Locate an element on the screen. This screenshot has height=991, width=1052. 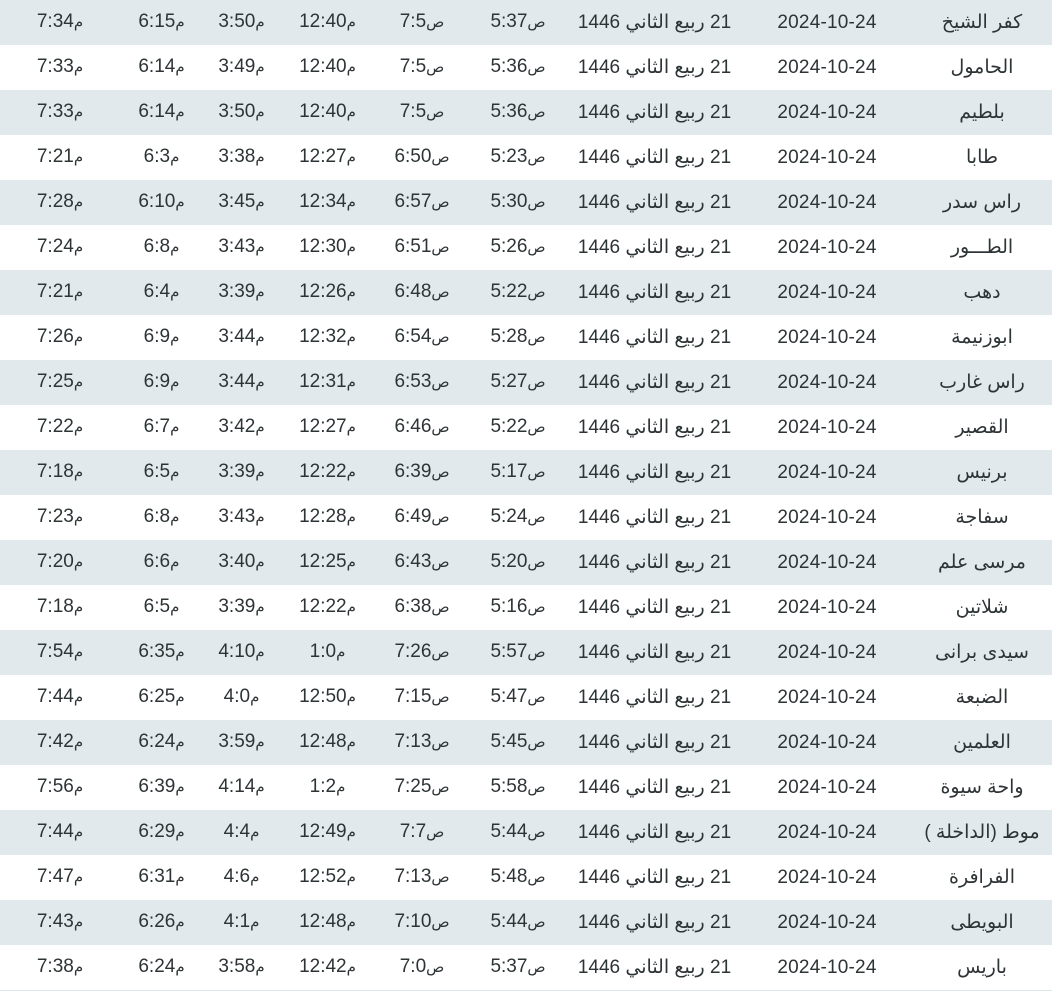
cell-fajr-value: 5:17 is located at coordinates (509, 471).